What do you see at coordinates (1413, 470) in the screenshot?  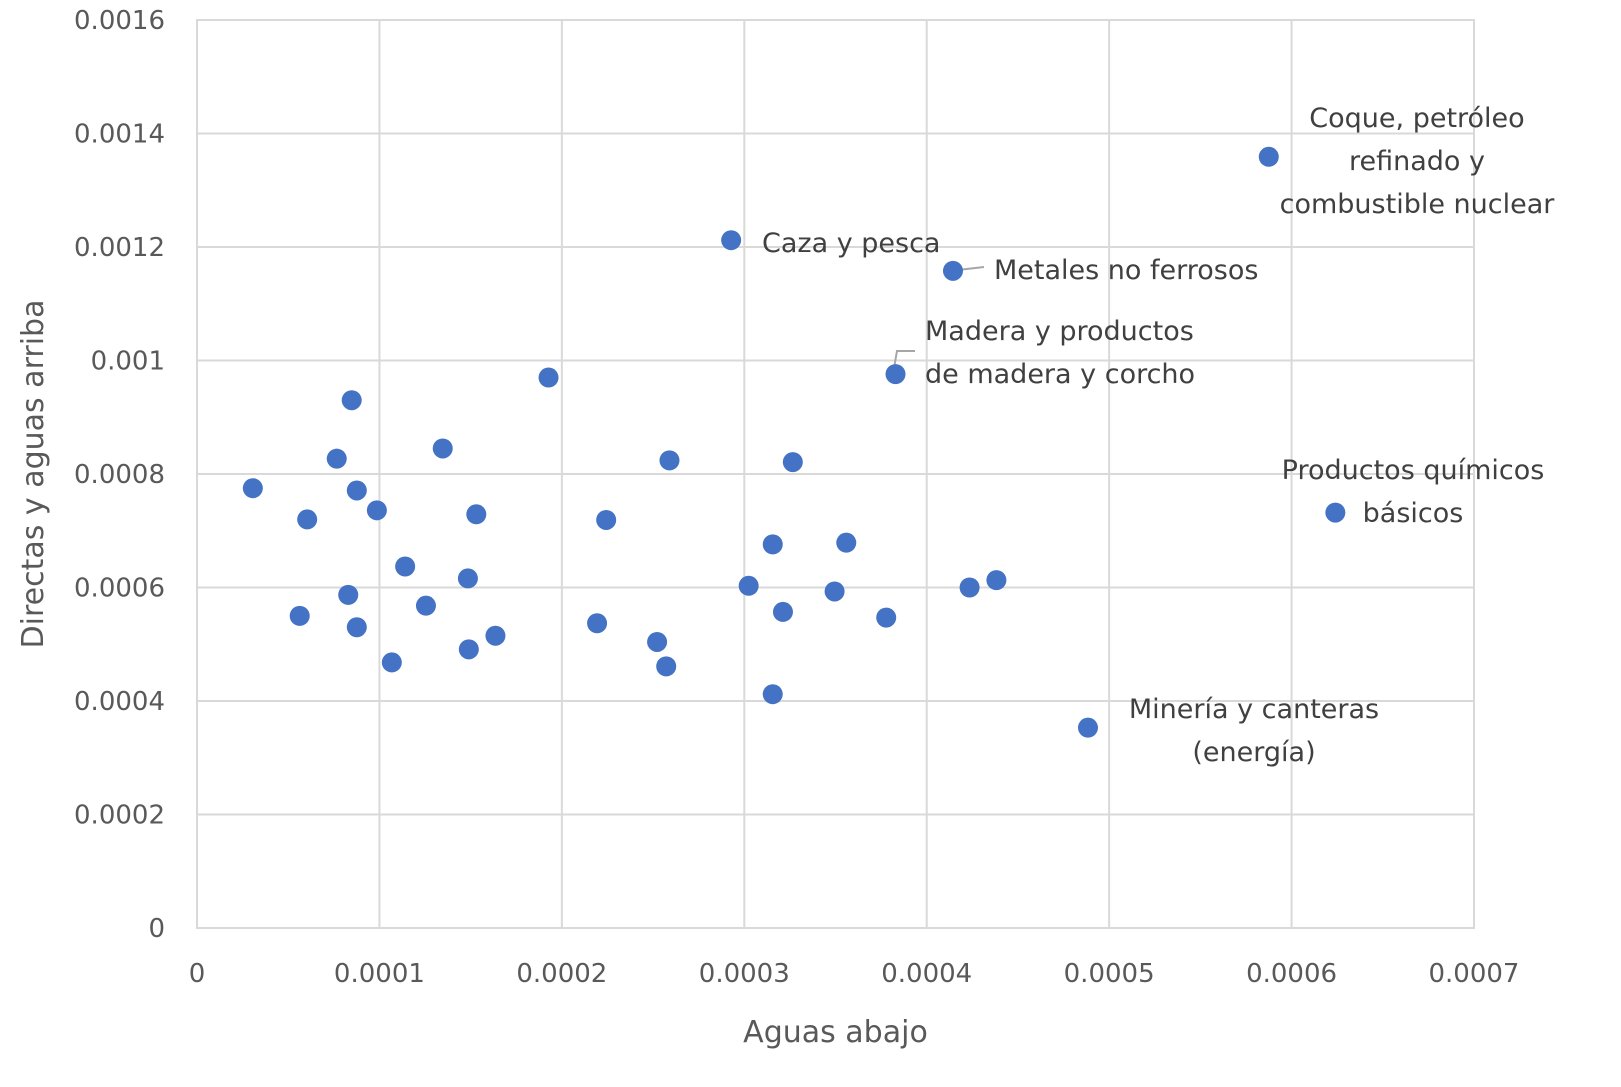 I see `annotation-line: Productos químicos` at bounding box center [1413, 470].